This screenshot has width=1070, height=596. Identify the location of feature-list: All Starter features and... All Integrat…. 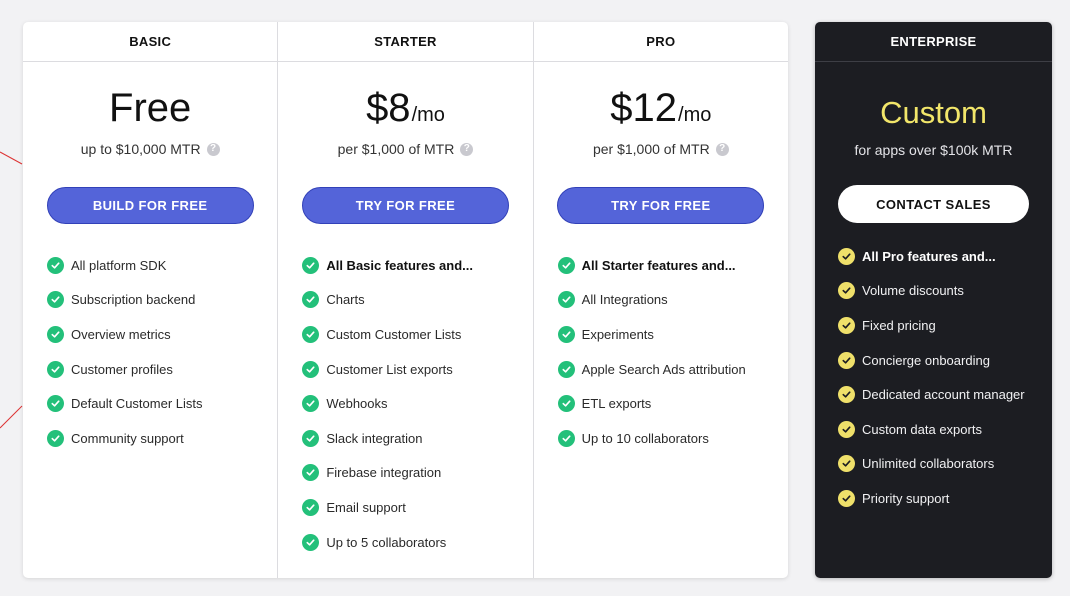
(661, 352).